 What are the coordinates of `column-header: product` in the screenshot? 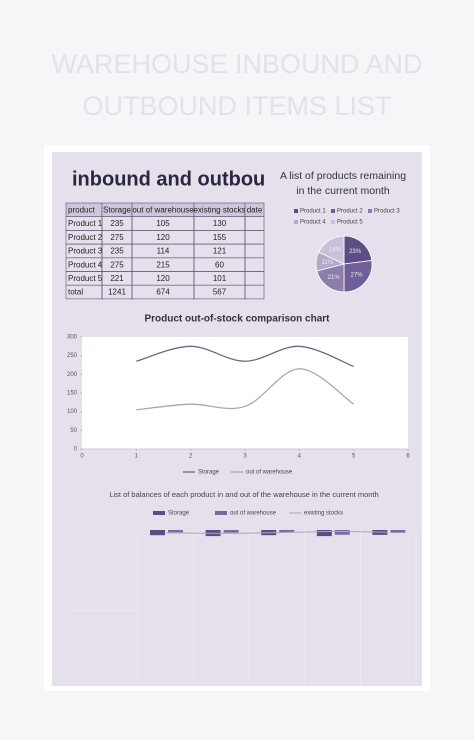 It's located at (81, 209).